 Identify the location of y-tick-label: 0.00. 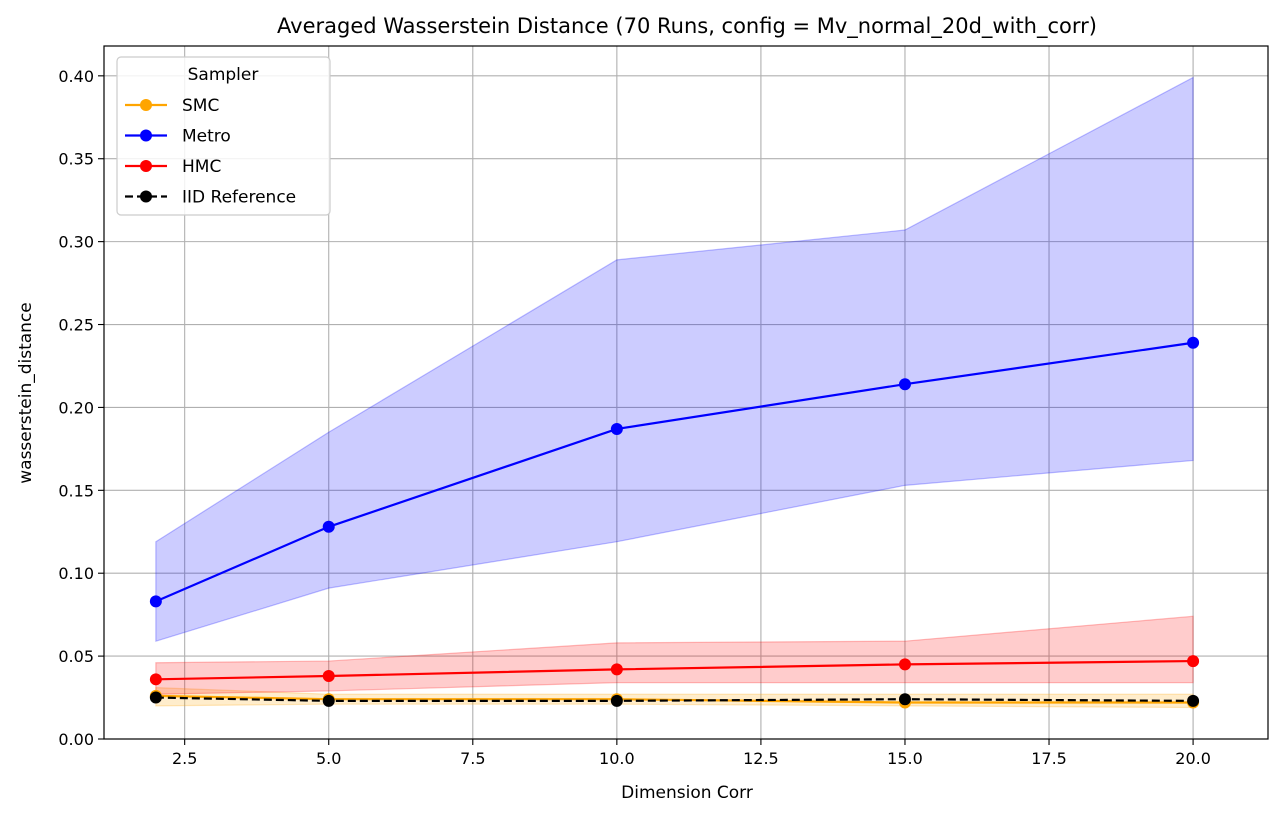
(76, 739).